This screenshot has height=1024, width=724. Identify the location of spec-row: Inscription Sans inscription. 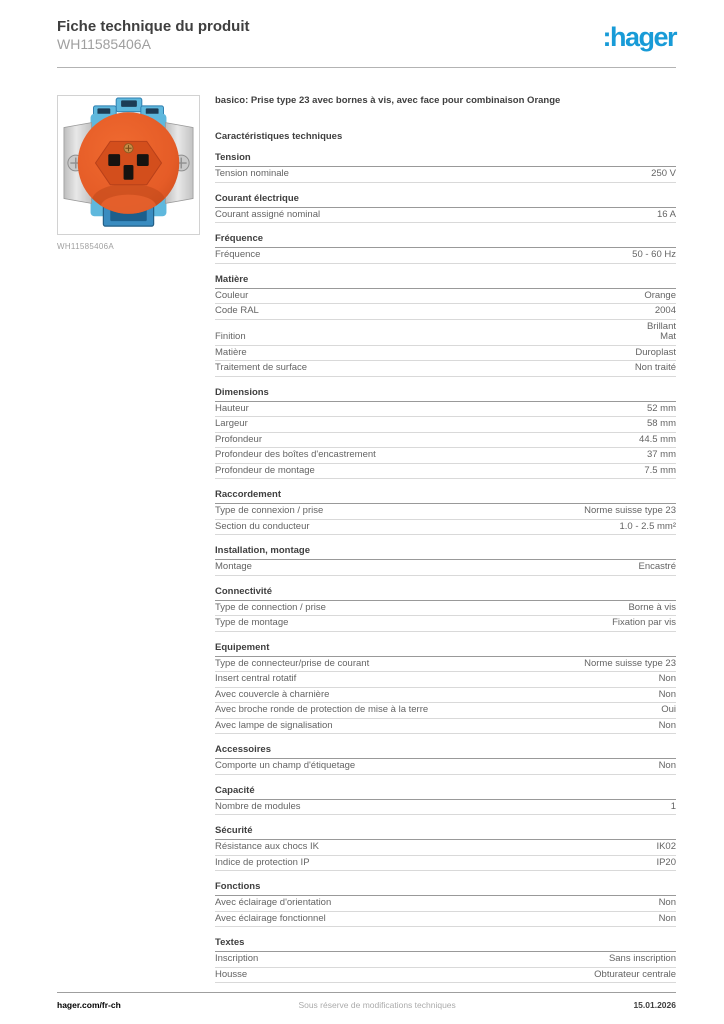
(445, 960).